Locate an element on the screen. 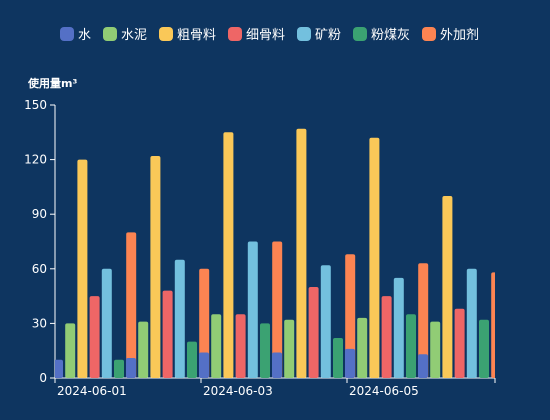 Image resolution: width=550 pixels, height=420 pixels. legend-item-label: 粉煤灰 is located at coordinates (390, 35).